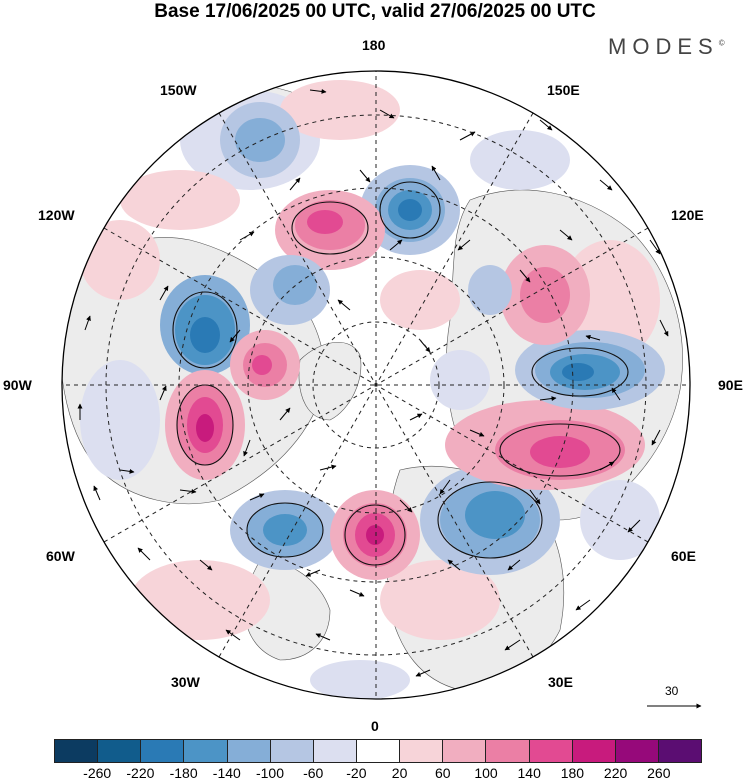 The width and height of the screenshot is (750, 783). I want to click on colorbar-tick-label: -220, so click(140, 773).